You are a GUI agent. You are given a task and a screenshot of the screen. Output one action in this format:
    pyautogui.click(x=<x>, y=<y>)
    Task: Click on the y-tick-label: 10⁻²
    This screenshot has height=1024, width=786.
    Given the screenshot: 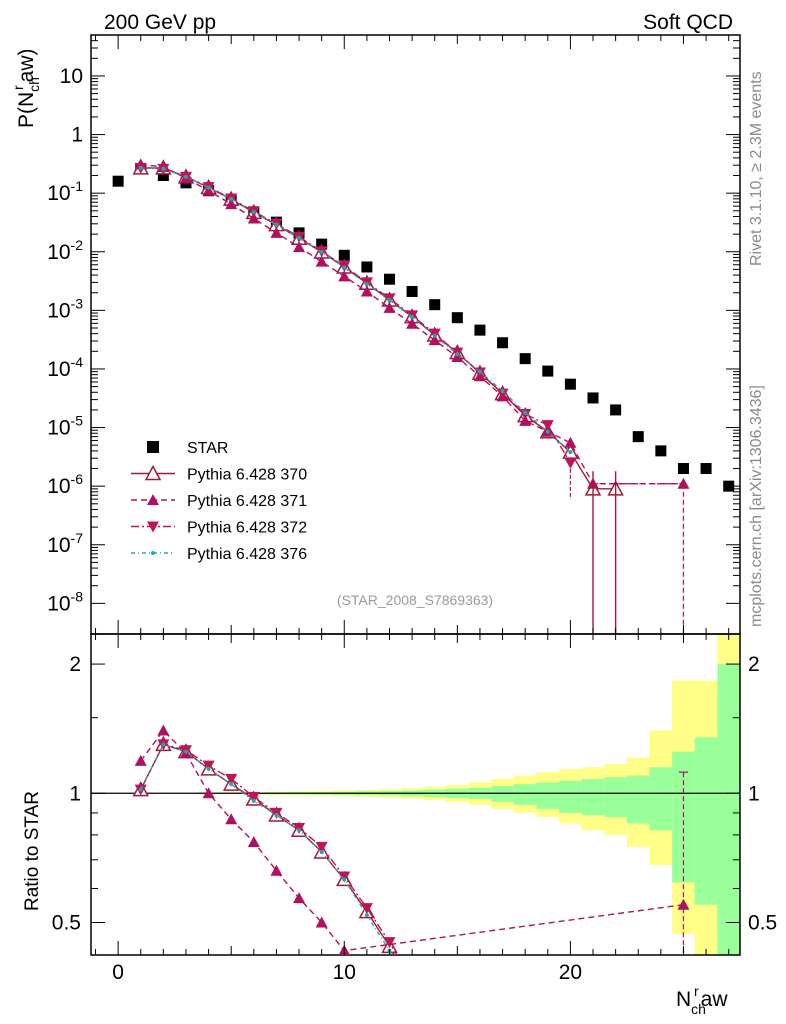 What is the action you would take?
    pyautogui.click(x=65, y=250)
    